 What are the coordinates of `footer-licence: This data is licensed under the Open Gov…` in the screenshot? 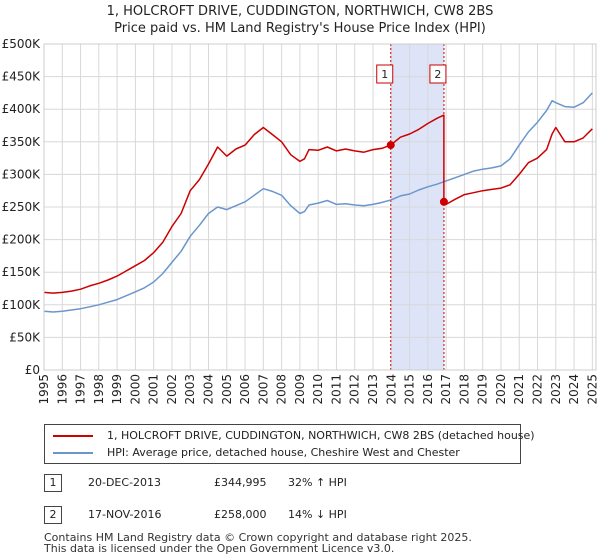 It's located at (219, 548).